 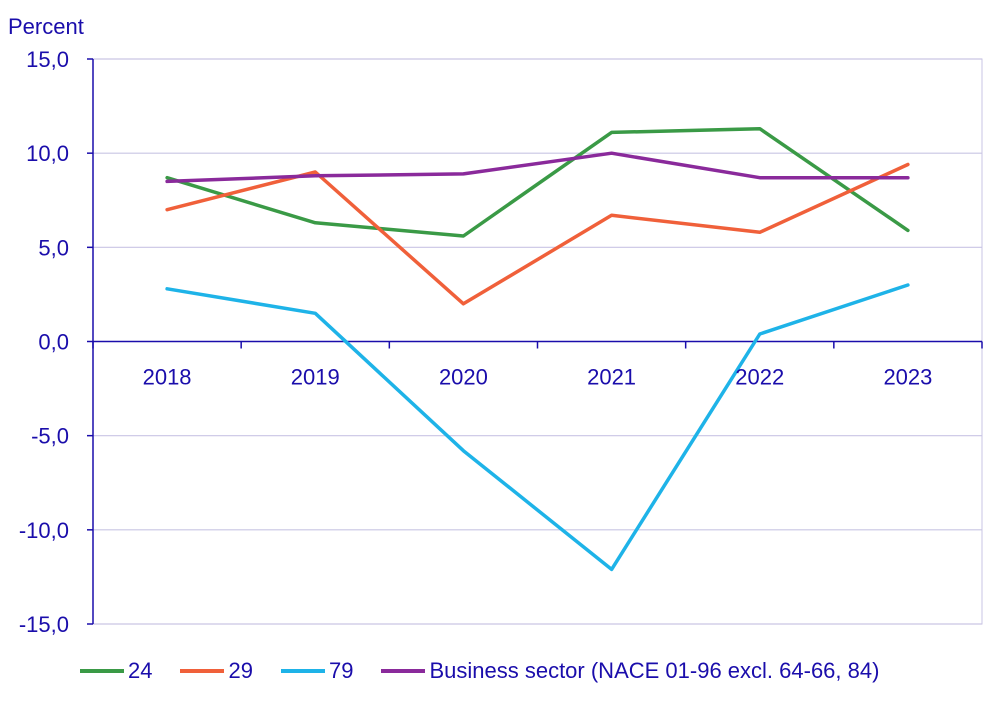 What do you see at coordinates (44, 530) in the screenshot?
I see `y-tick-label: -10,0` at bounding box center [44, 530].